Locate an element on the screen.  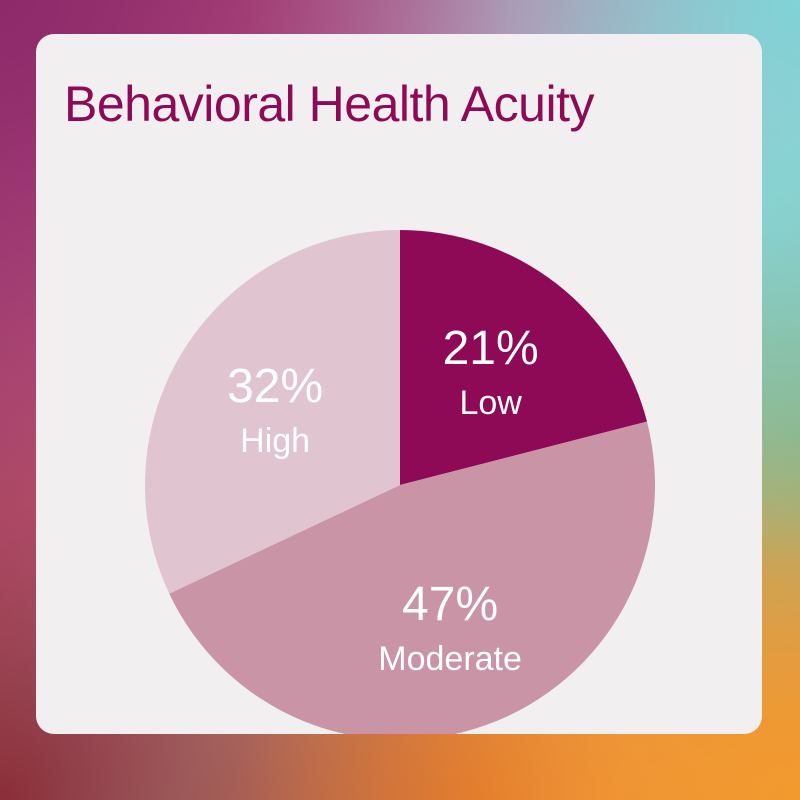
pie-slice-high is located at coordinates (272, 412).